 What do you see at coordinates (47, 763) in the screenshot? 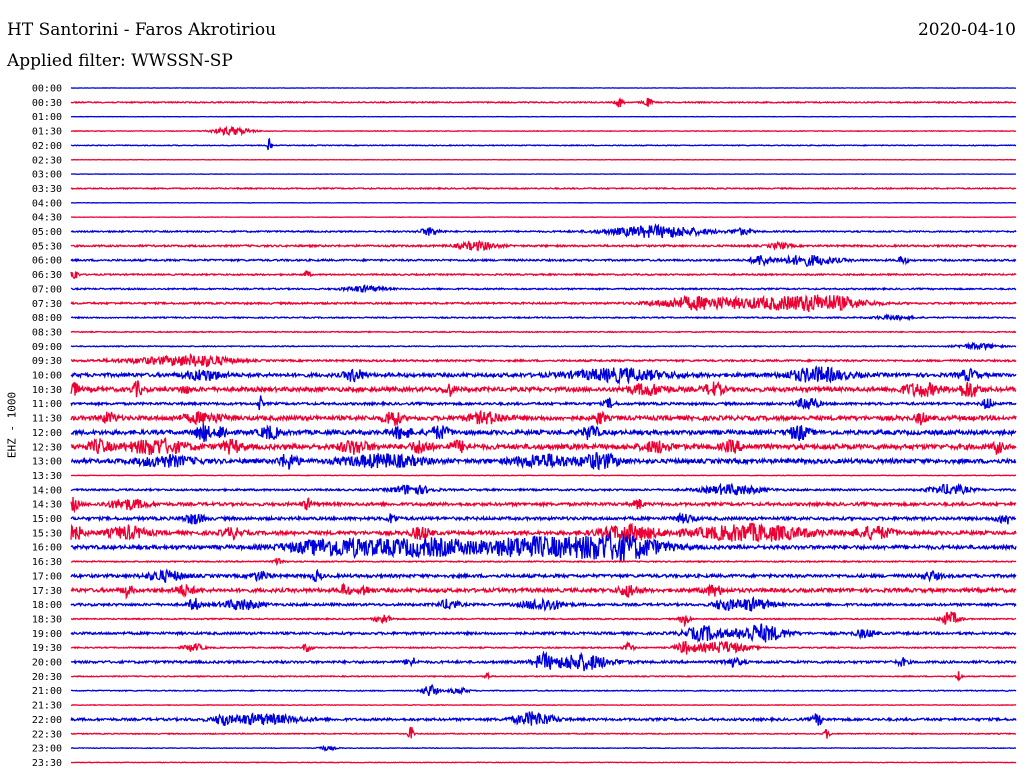
I see `time-label: 23:30` at bounding box center [47, 763].